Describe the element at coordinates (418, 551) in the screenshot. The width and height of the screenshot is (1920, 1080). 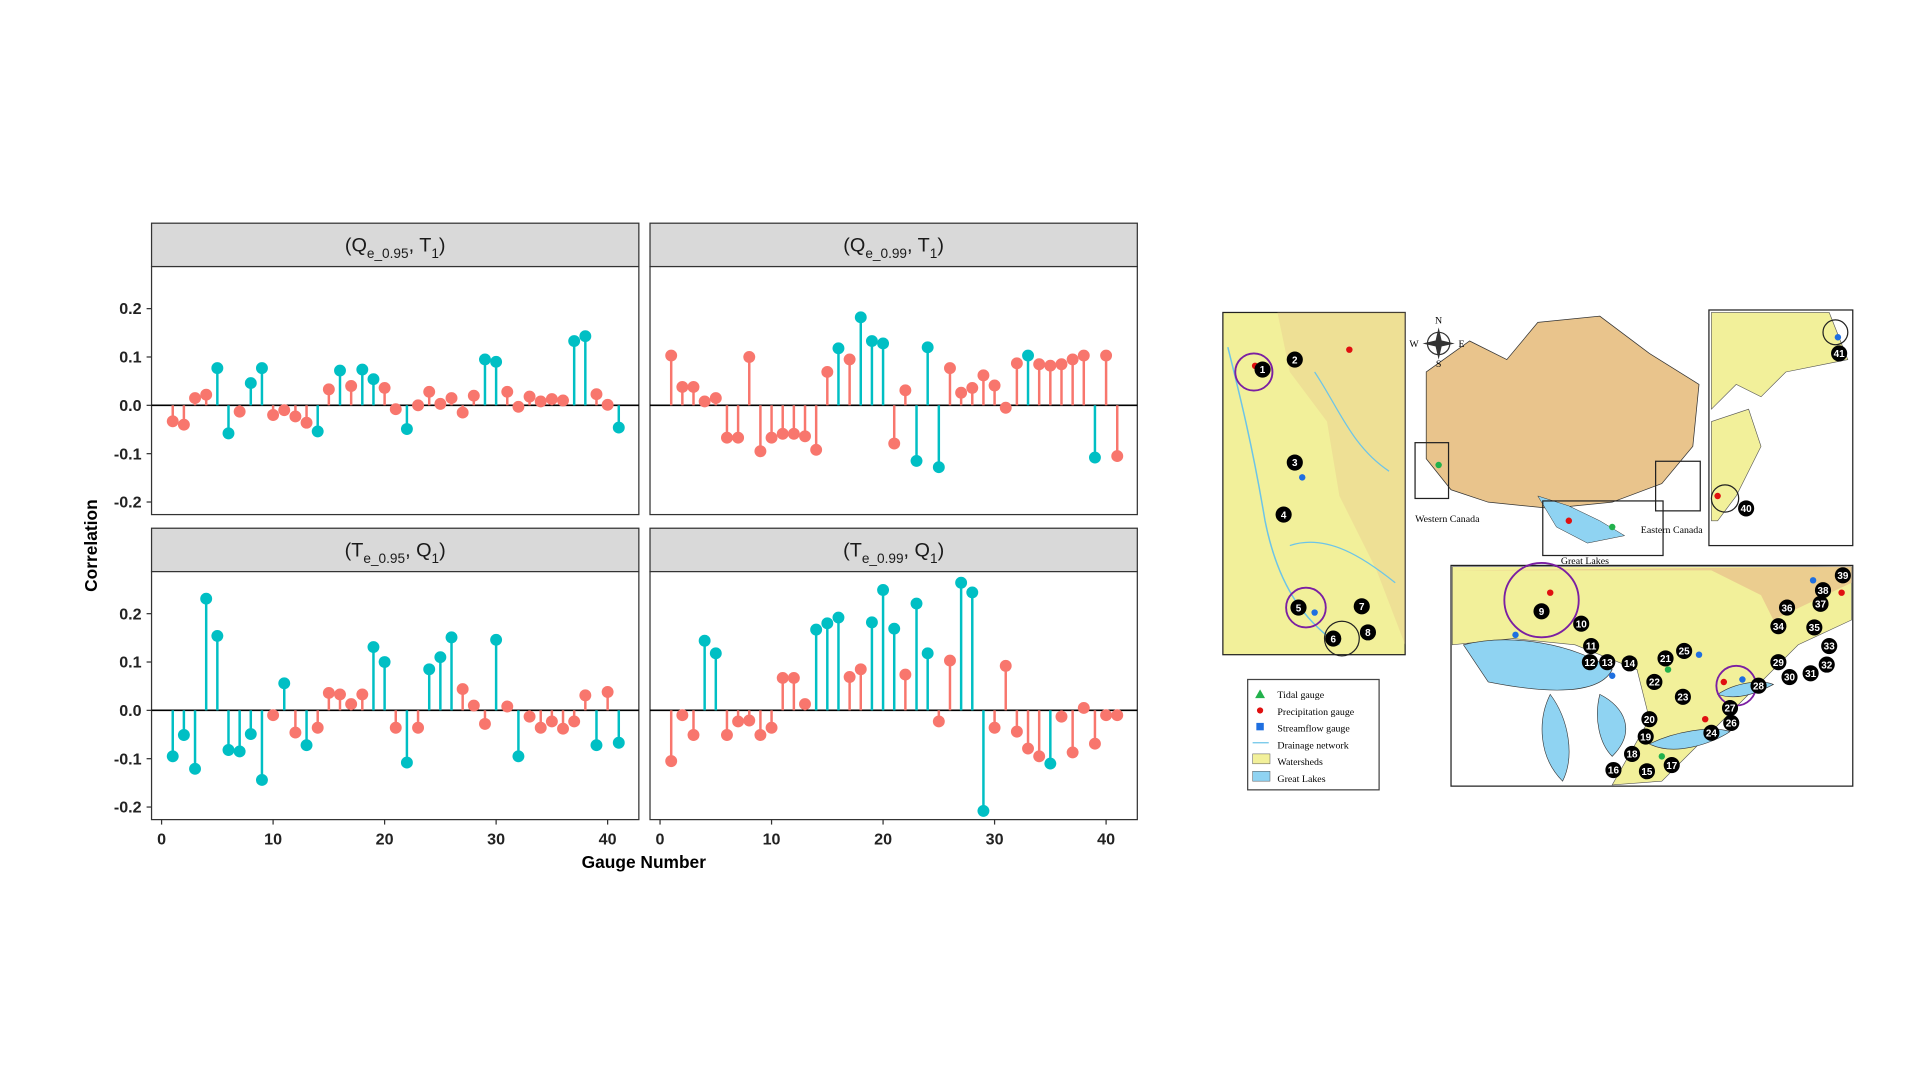
I see `title-text: , Q` at that location.